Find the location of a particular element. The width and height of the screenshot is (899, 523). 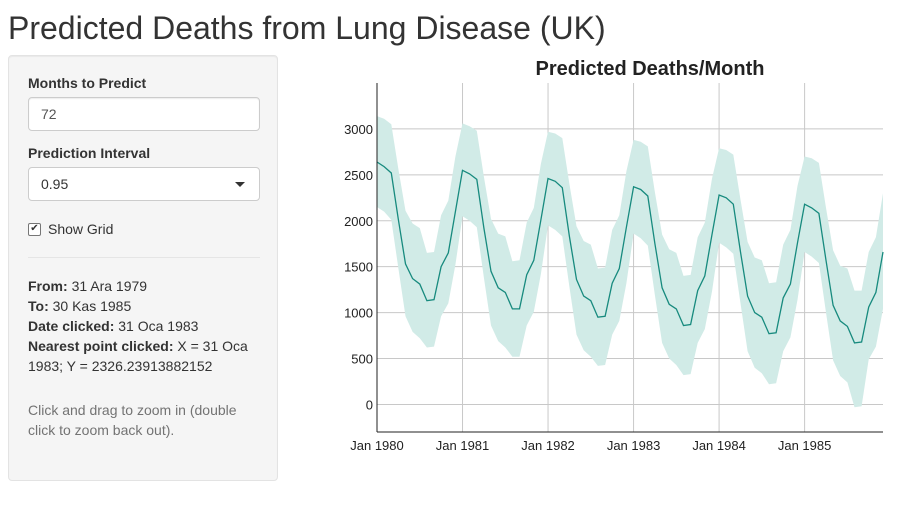

x-tick-label: Jan 1985 is located at coordinates (805, 445).